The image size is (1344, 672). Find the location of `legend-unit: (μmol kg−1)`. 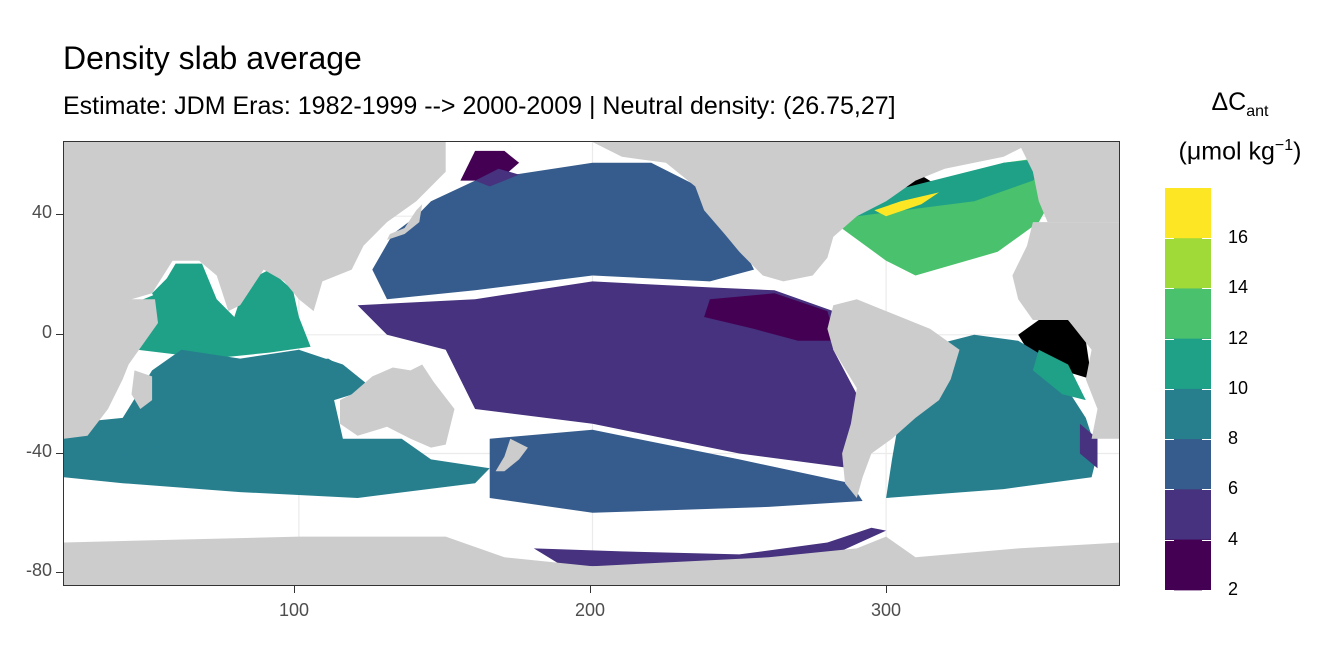

legend-unit: (μmol kg−1) is located at coordinates (1240, 151).